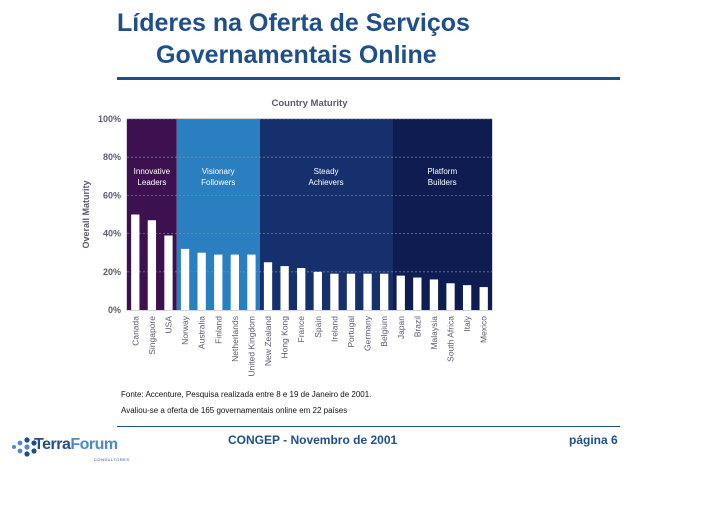  I want to click on logo-forum: Forum, so click(94, 444).